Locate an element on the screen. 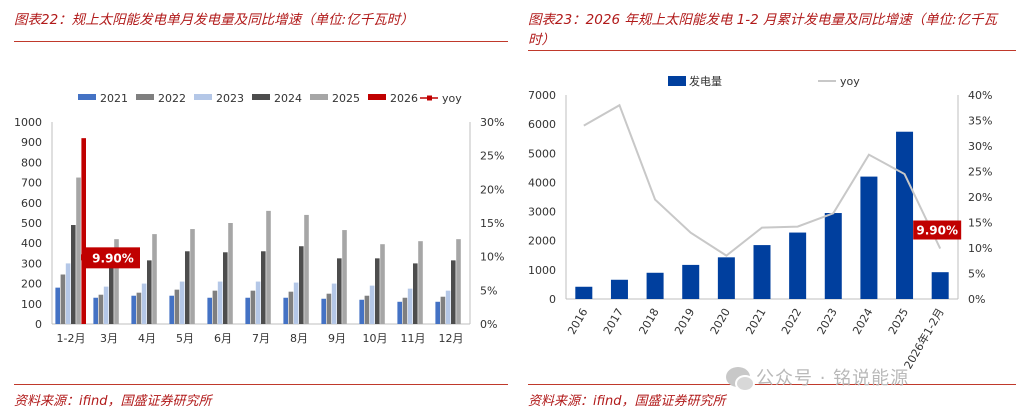 The image size is (1023, 418). x-tick-label: 2024 is located at coordinates (862, 321).